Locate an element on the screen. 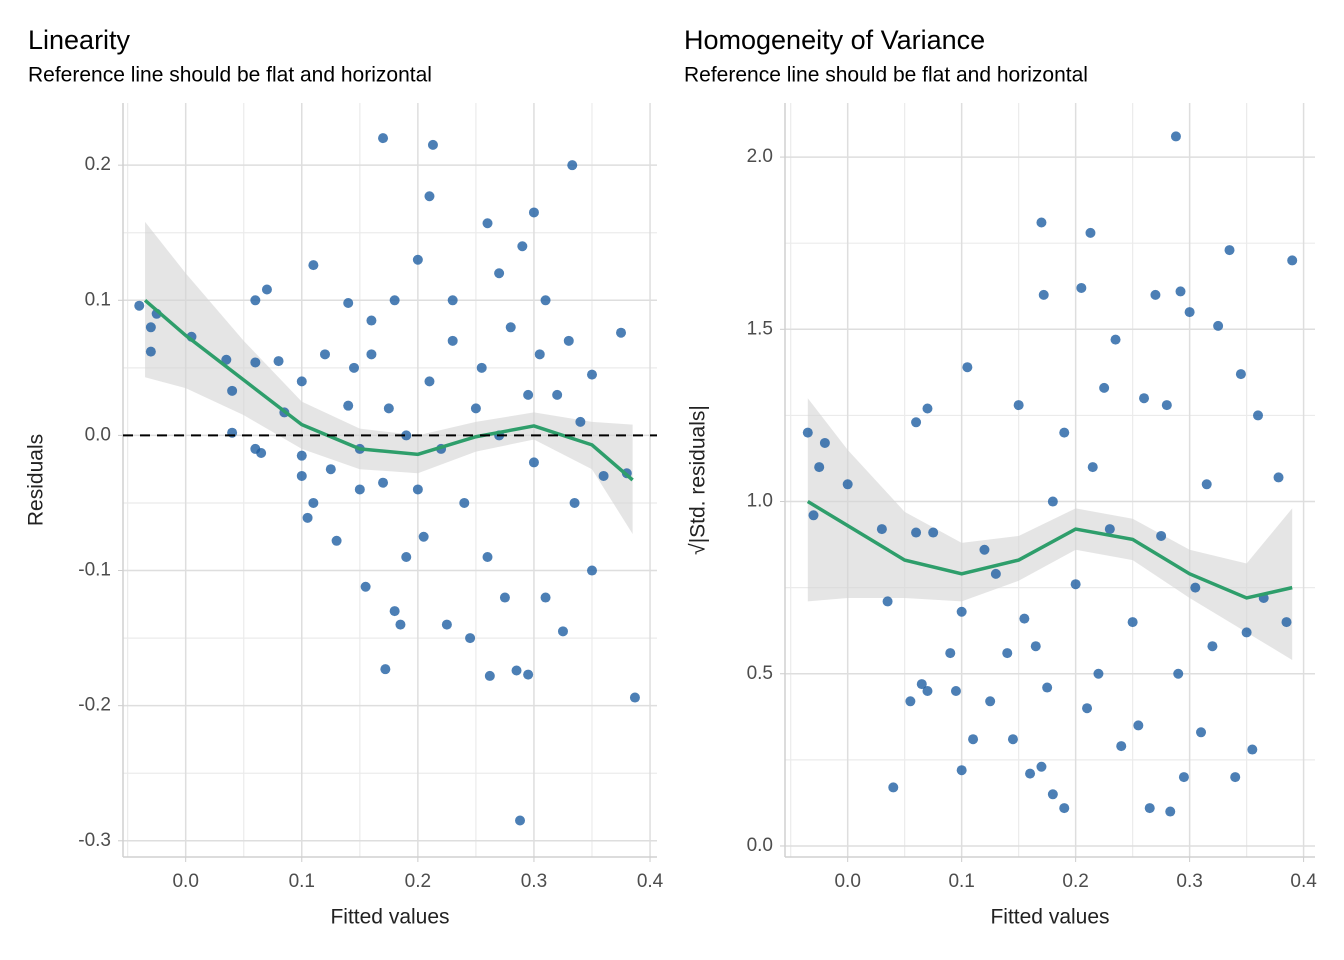 The height and width of the screenshot is (960, 1344). y-tick-label: 0.5 is located at coordinates (760, 673).